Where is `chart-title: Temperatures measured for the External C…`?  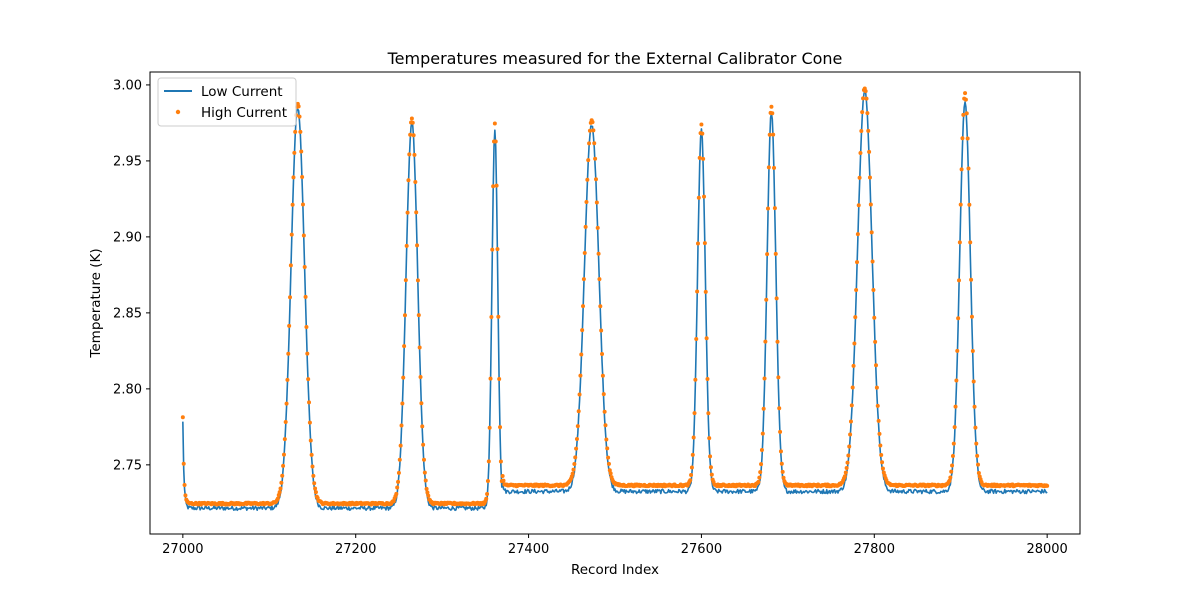
chart-title: Temperatures measured for the External C… is located at coordinates (615, 58).